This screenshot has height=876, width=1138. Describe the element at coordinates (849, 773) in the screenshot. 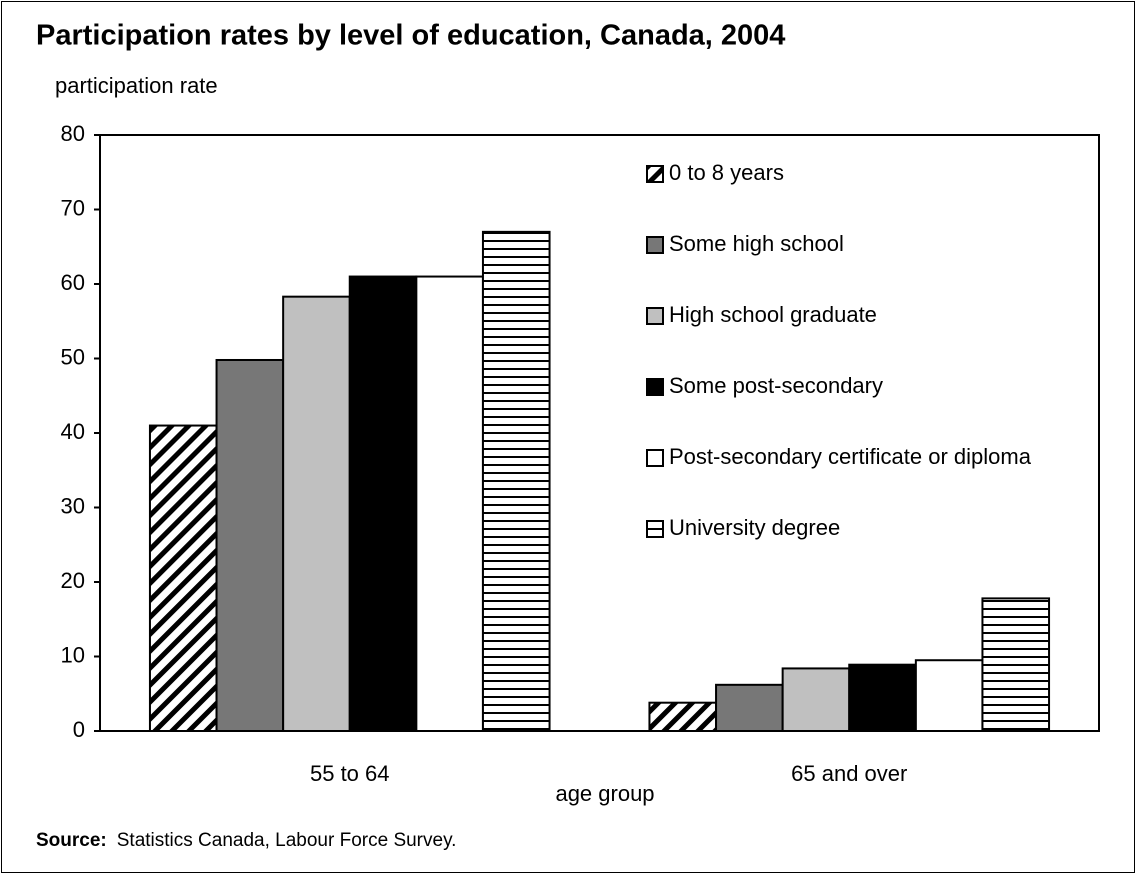

I see `x-tick-label: 65 and over` at that location.